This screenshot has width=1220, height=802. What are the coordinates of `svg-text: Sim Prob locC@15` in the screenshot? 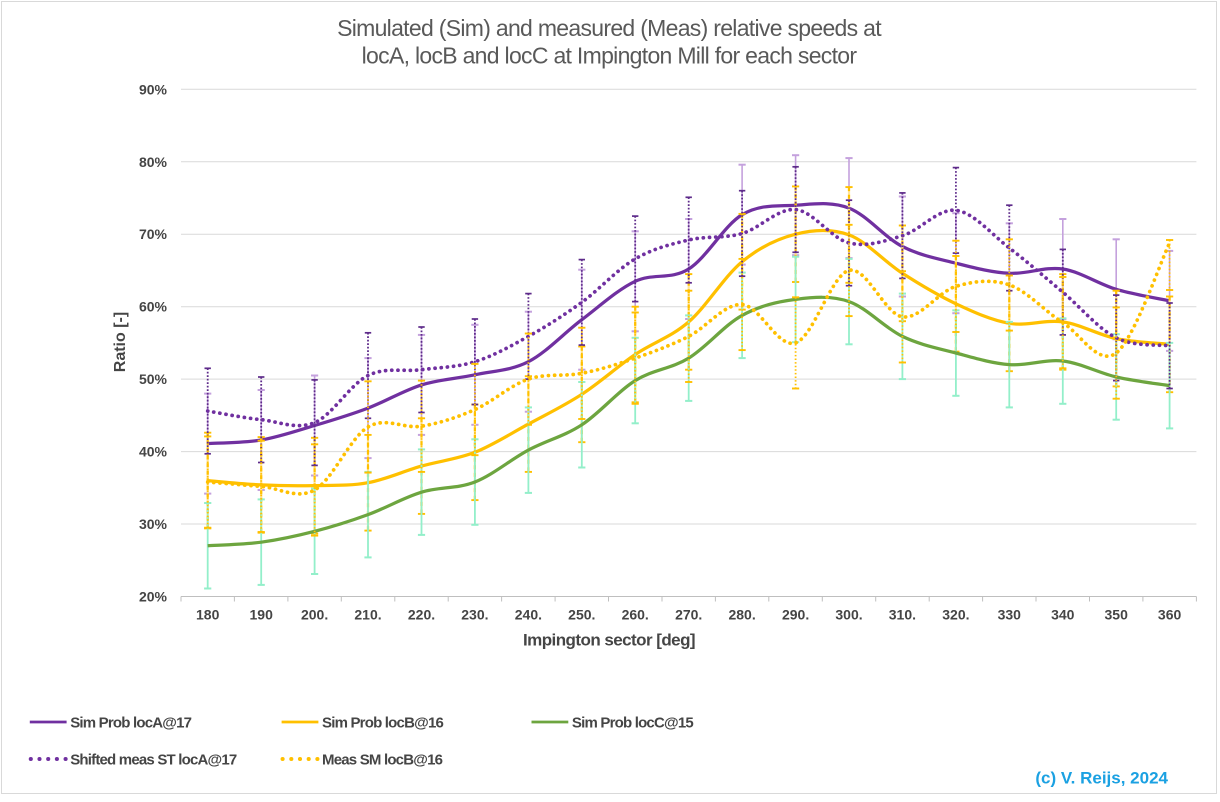 It's located at (632, 723).